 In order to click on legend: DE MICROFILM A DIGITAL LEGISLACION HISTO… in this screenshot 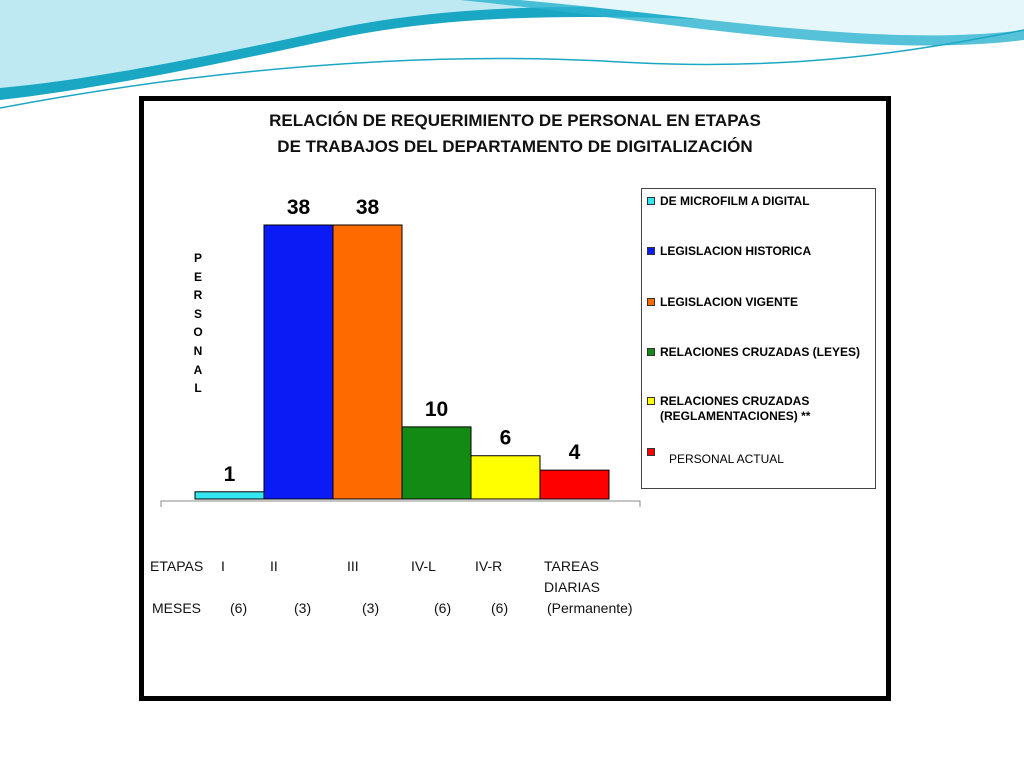, I will do `click(758, 338)`.